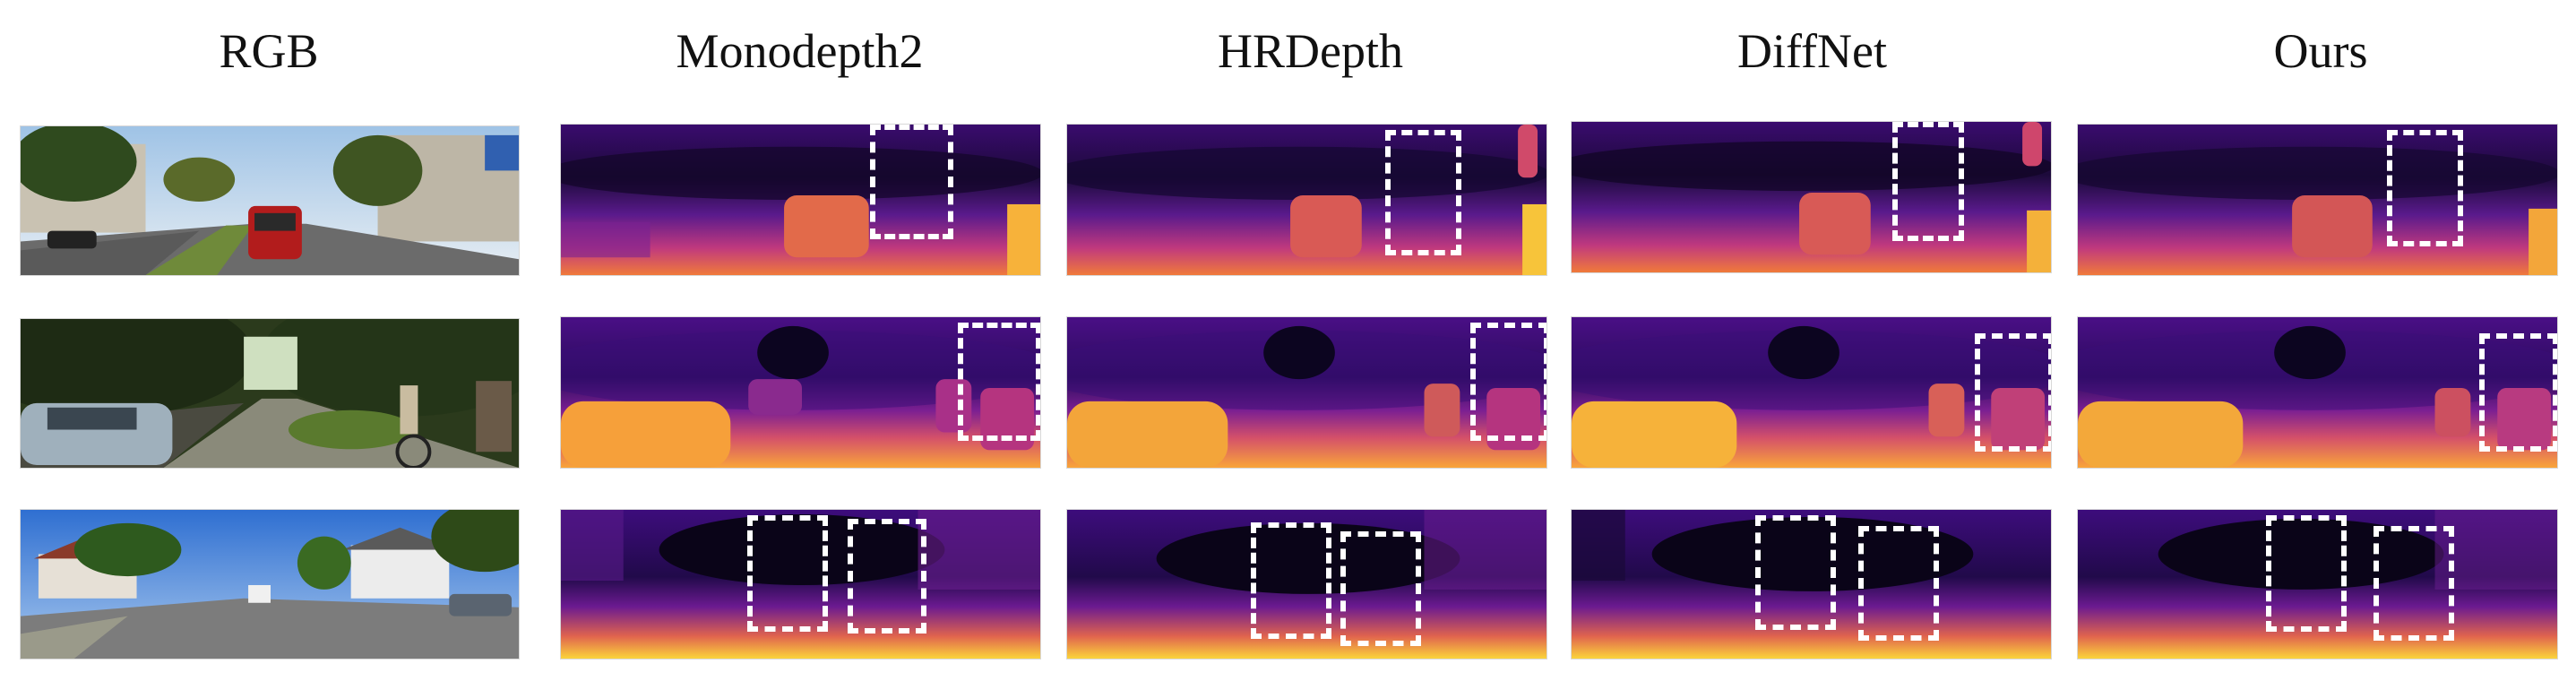  What do you see at coordinates (800, 200) in the screenshot?
I see `depth-map-monodepth2-row1` at bounding box center [800, 200].